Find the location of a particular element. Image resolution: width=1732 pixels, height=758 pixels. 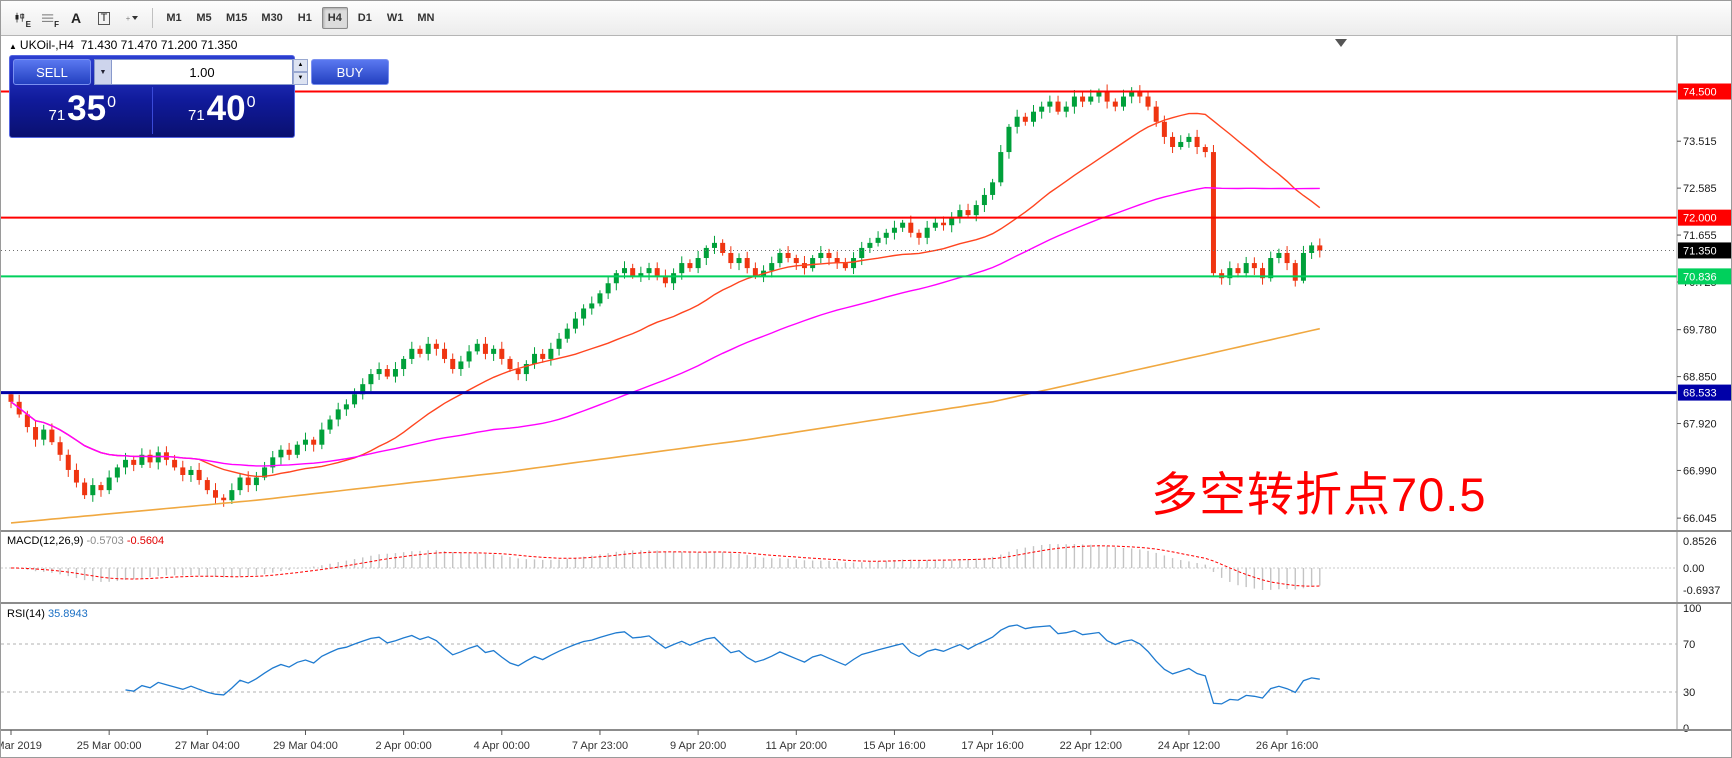

price-badge-label: 72.000 is located at coordinates (1700, 219).